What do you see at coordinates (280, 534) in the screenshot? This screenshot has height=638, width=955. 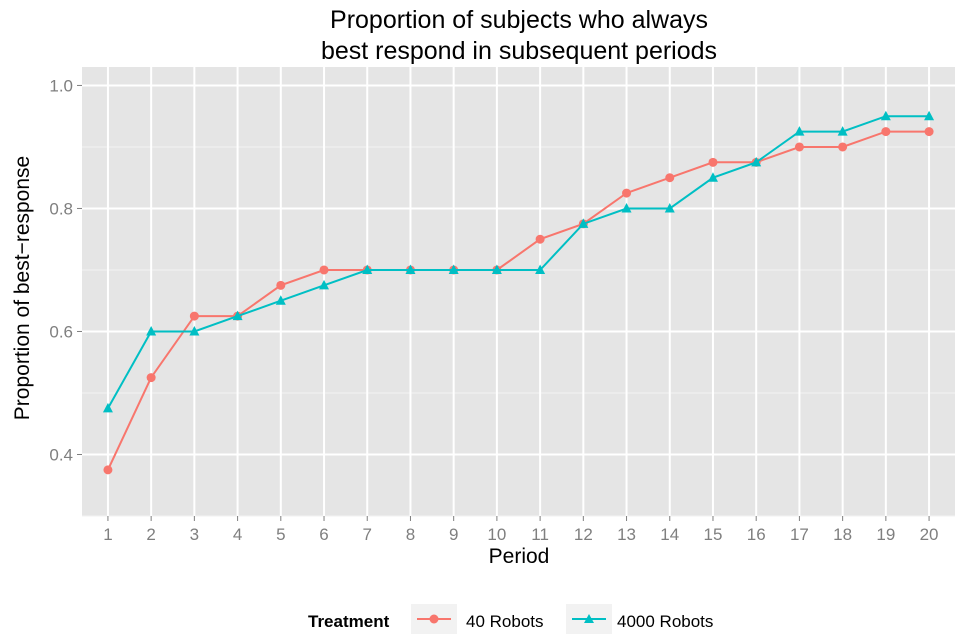 I see `x-tick-label: 5` at bounding box center [280, 534].